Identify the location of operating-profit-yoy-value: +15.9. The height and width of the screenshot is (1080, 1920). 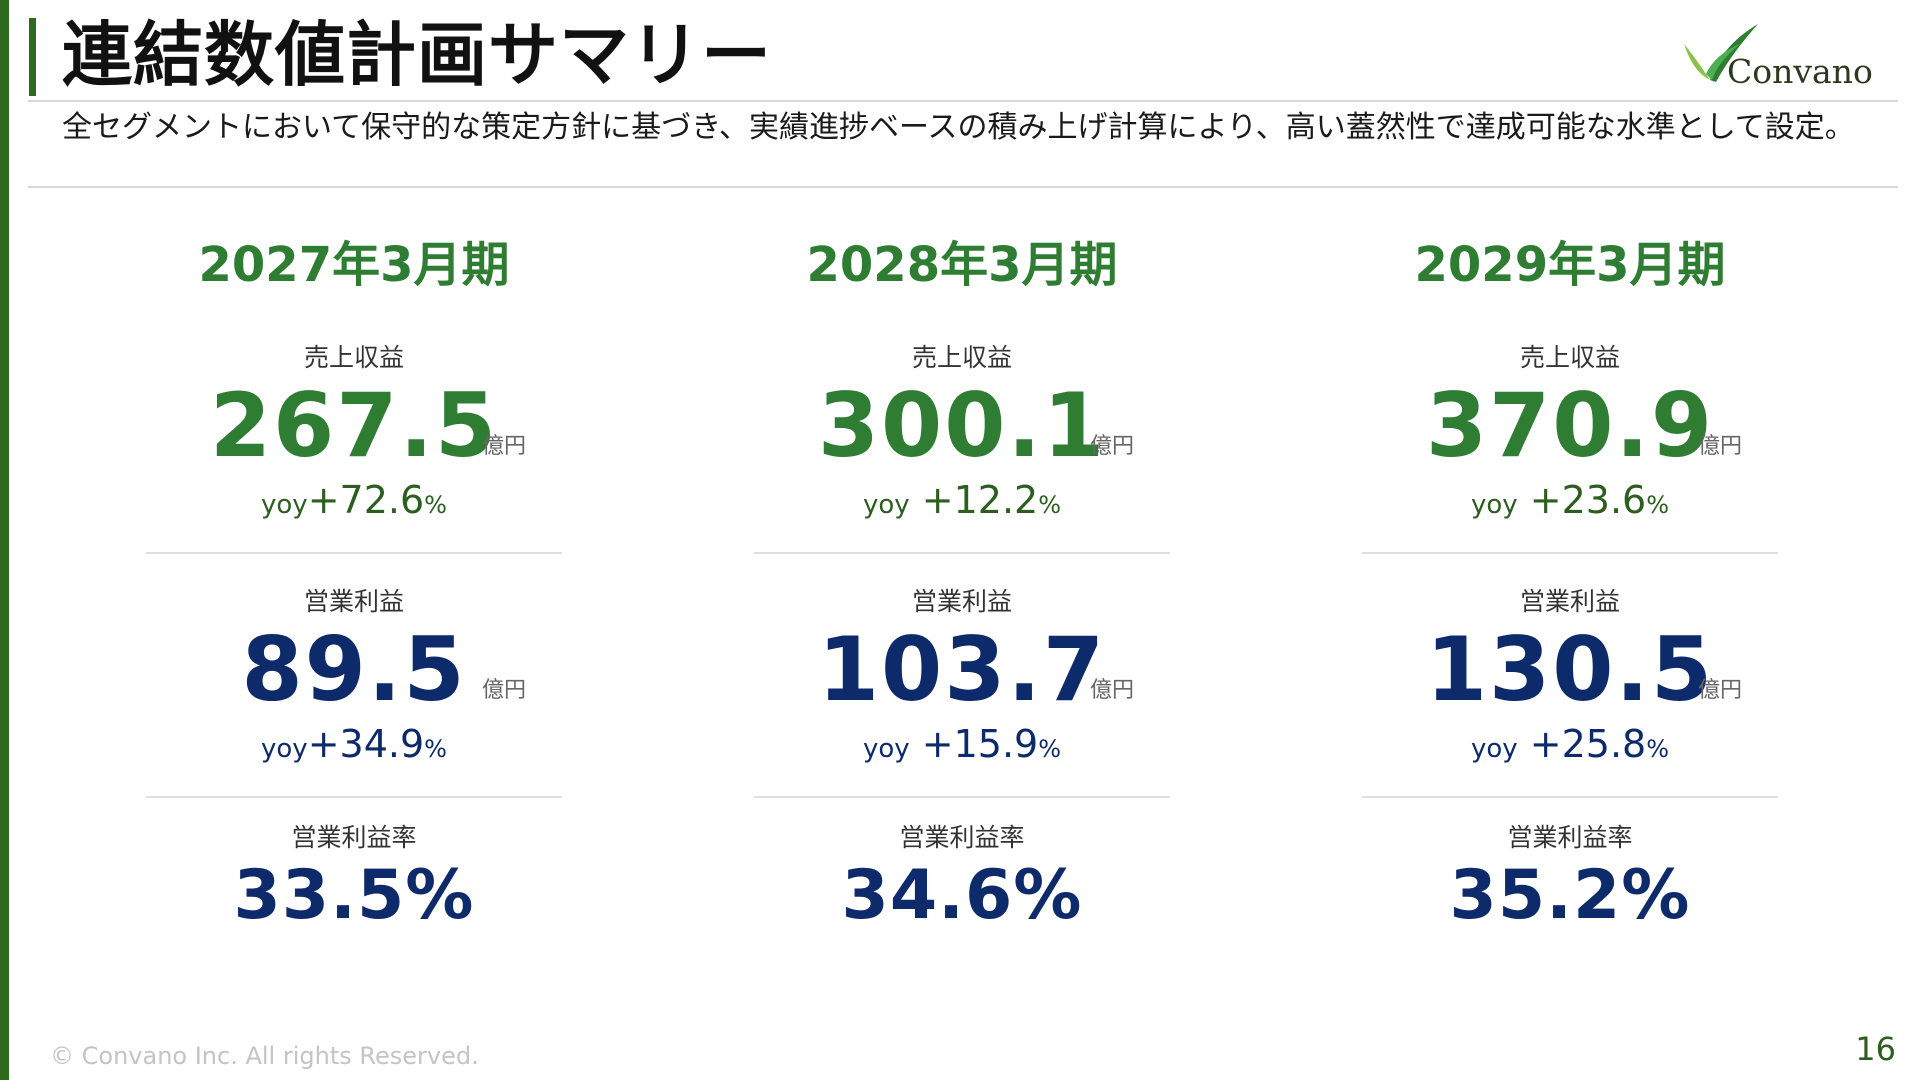
(980, 744).